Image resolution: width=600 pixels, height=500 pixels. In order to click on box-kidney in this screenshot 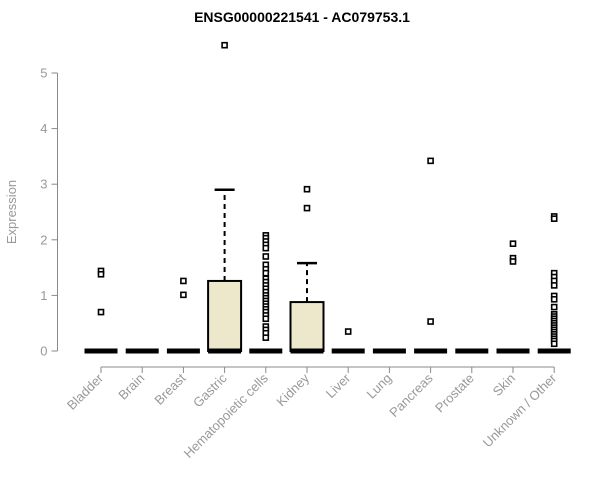, I will do `click(307, 326)`.